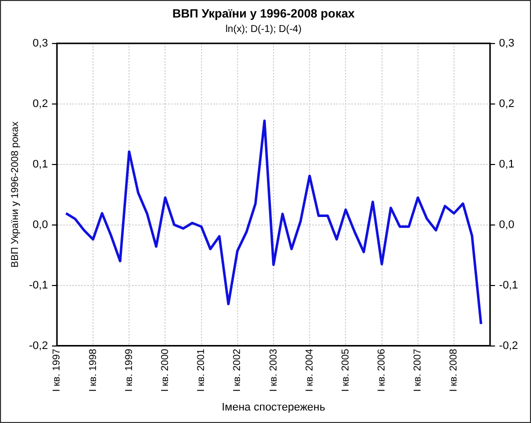 The image size is (531, 423). What do you see at coordinates (346, 370) in the screenshot?
I see `x-tick-label: I кв. 2005` at bounding box center [346, 370].